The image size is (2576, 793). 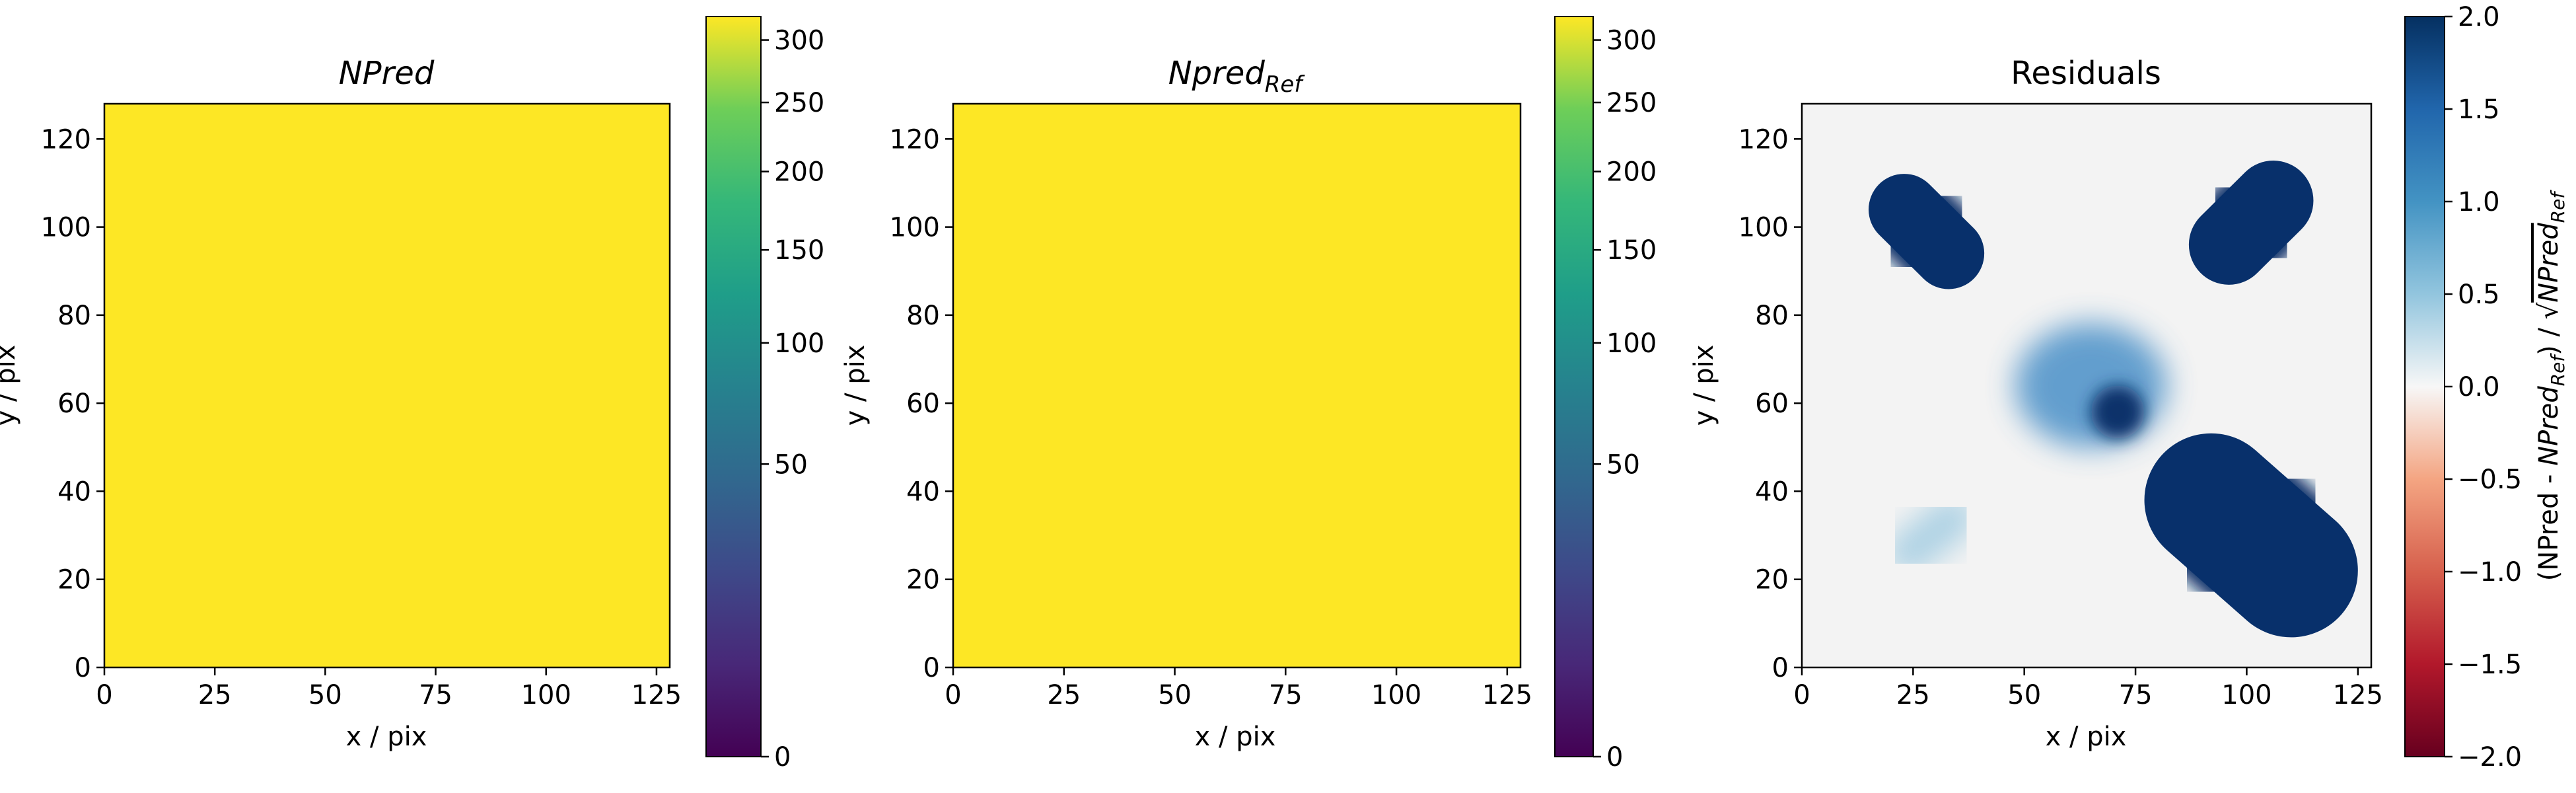 I want to click on npred-x-axis: 0 25 50 75 100 125, so click(x=389, y=689).